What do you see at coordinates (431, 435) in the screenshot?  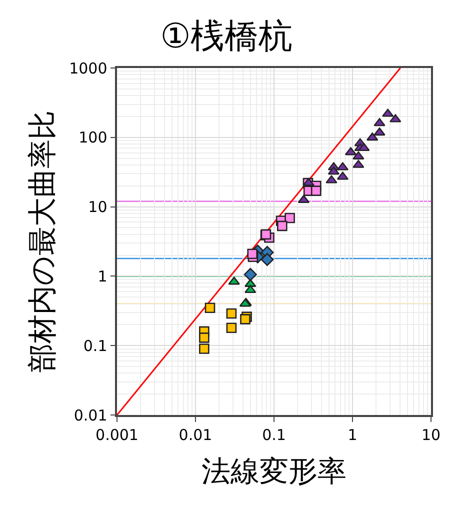 I see `x-tick-label: 10` at bounding box center [431, 435].